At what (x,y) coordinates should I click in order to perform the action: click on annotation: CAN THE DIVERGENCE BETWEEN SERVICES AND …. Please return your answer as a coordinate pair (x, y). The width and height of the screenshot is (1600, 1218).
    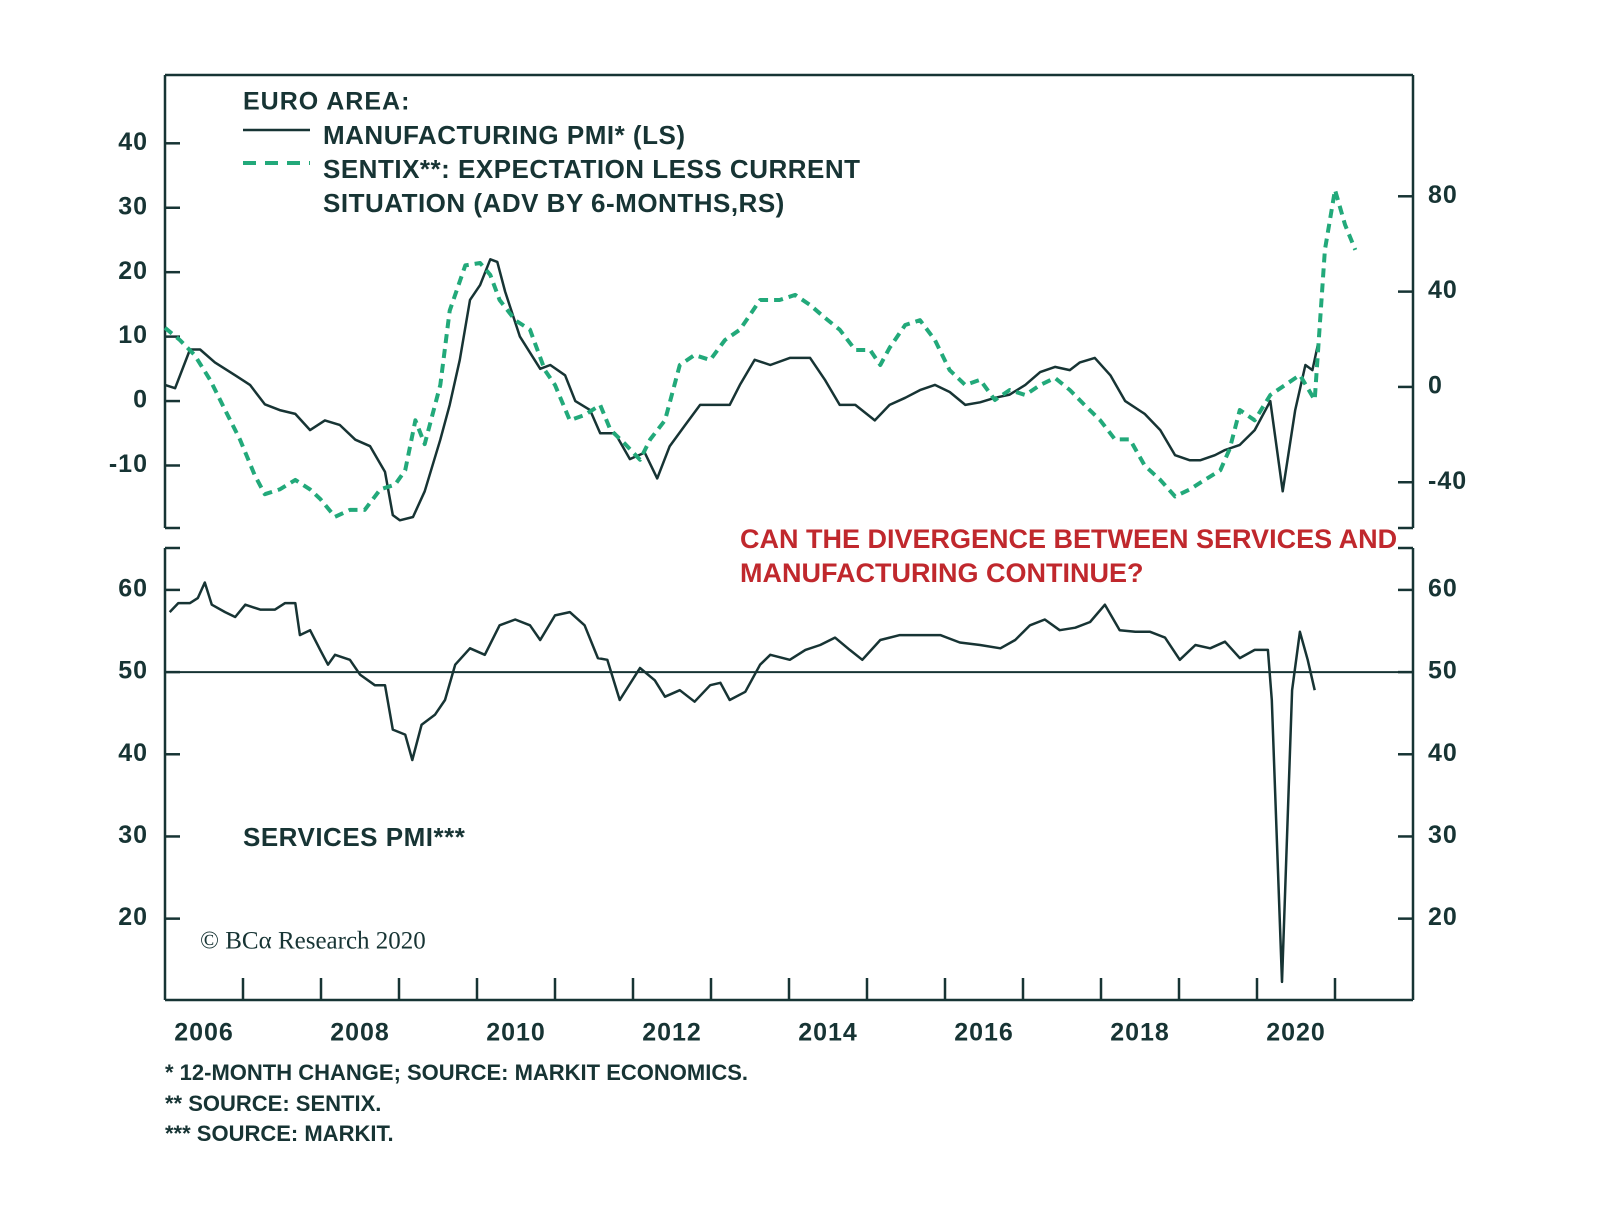
    Looking at the image, I should click on (1069, 556).